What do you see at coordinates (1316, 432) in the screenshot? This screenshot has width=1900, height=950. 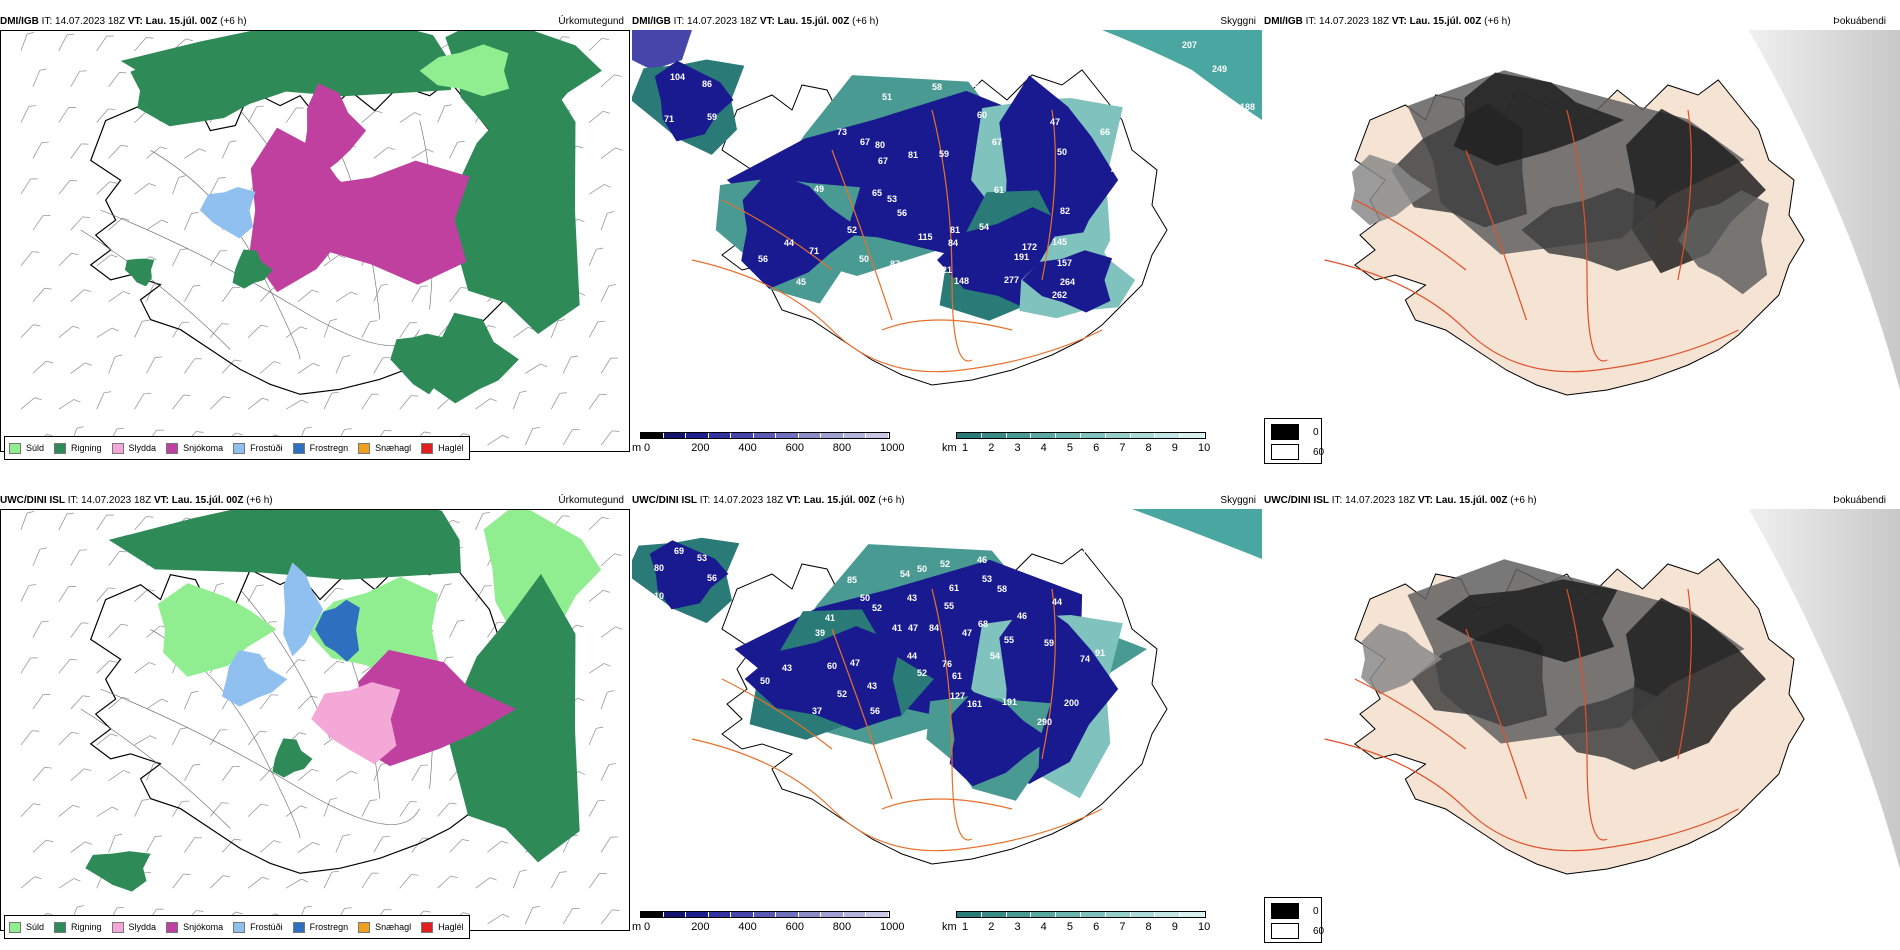 I see `fog-key-label: 0` at bounding box center [1316, 432].